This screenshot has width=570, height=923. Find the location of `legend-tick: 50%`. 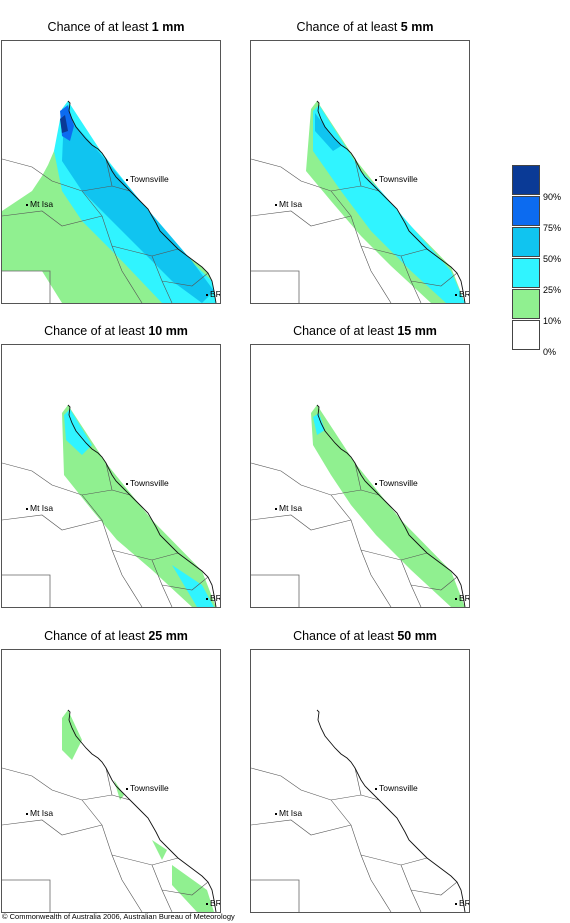

legend-tick: 50% is located at coordinates (552, 259).